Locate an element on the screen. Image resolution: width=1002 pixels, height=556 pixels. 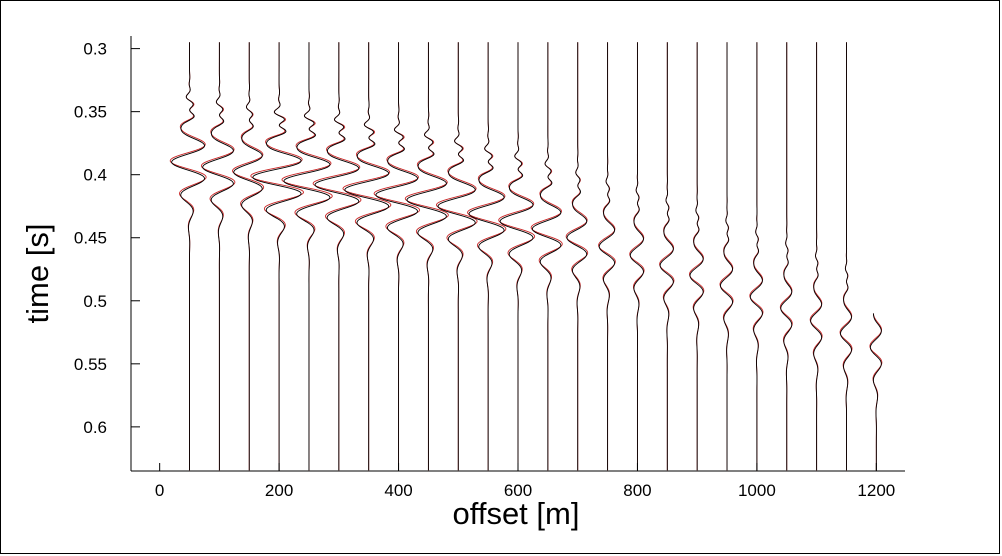
y-tick-label: 0.4 is located at coordinates (95, 175).